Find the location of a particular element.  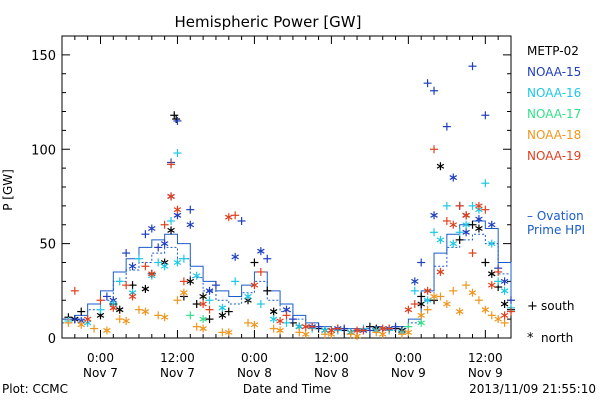

x-tick-date-label: Nov 8 is located at coordinates (254, 373).